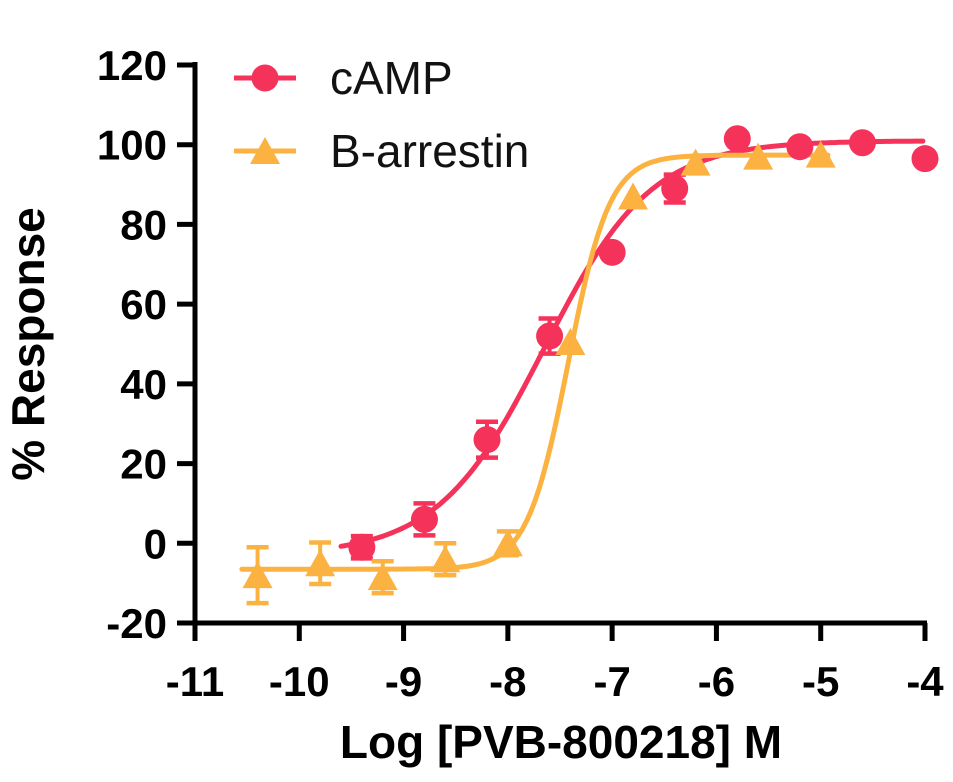 The width and height of the screenshot is (953, 782). What do you see at coordinates (507, 681) in the screenshot?
I see `x-tick-label: -8` at bounding box center [507, 681].